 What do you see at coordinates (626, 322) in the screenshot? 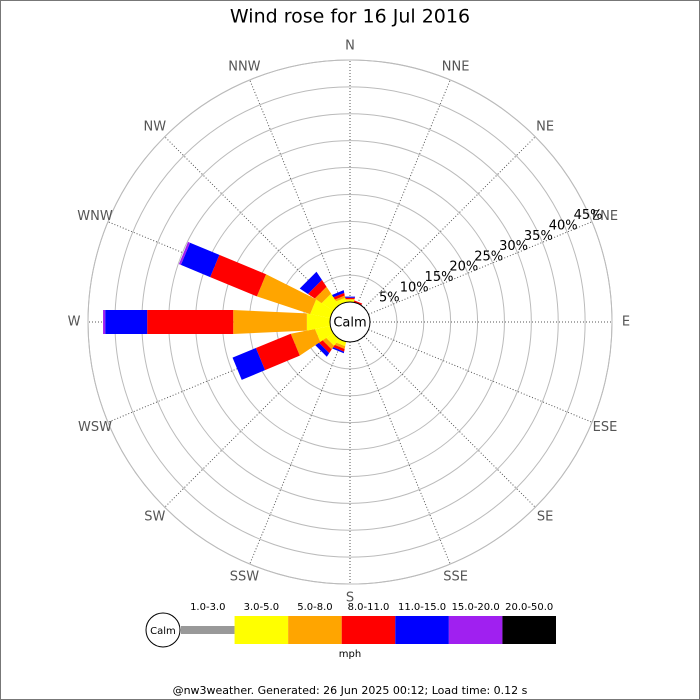
I see `direction-label: E` at bounding box center [626, 322].